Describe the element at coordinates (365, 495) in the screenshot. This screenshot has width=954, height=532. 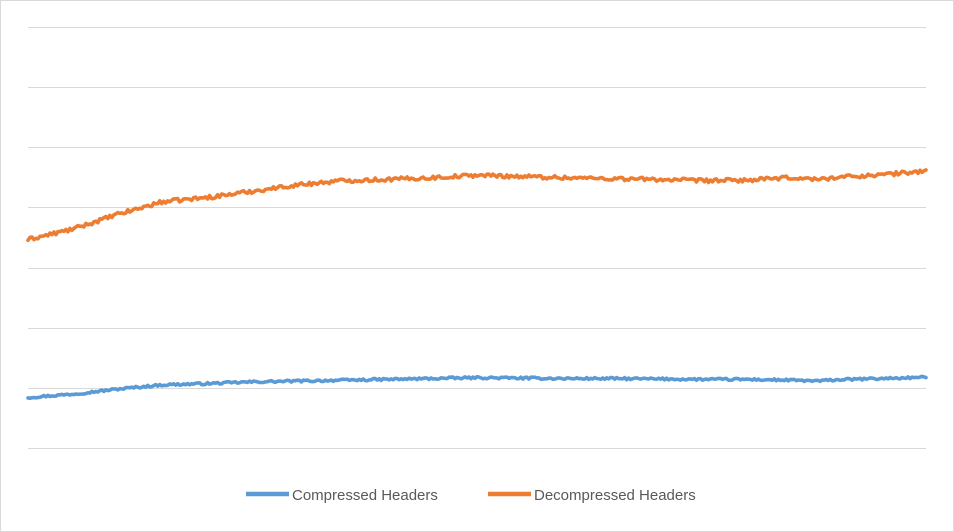
I see `legend-label-compressed-headers: Compressed Headers` at that location.